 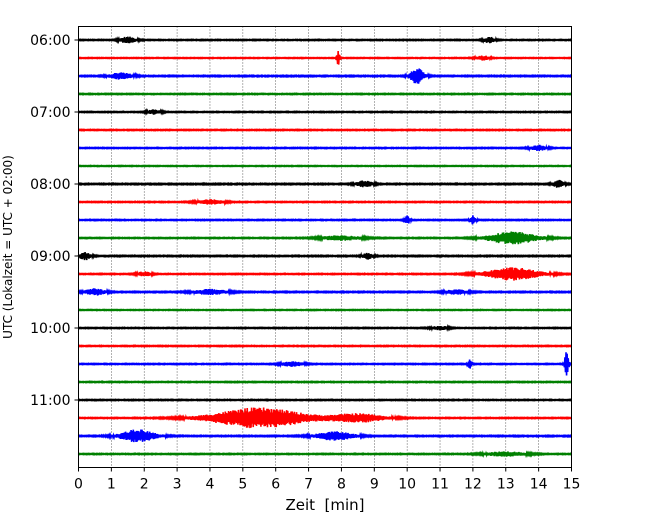 I want to click on y-tick-label: 07:00, so click(x=50, y=113).